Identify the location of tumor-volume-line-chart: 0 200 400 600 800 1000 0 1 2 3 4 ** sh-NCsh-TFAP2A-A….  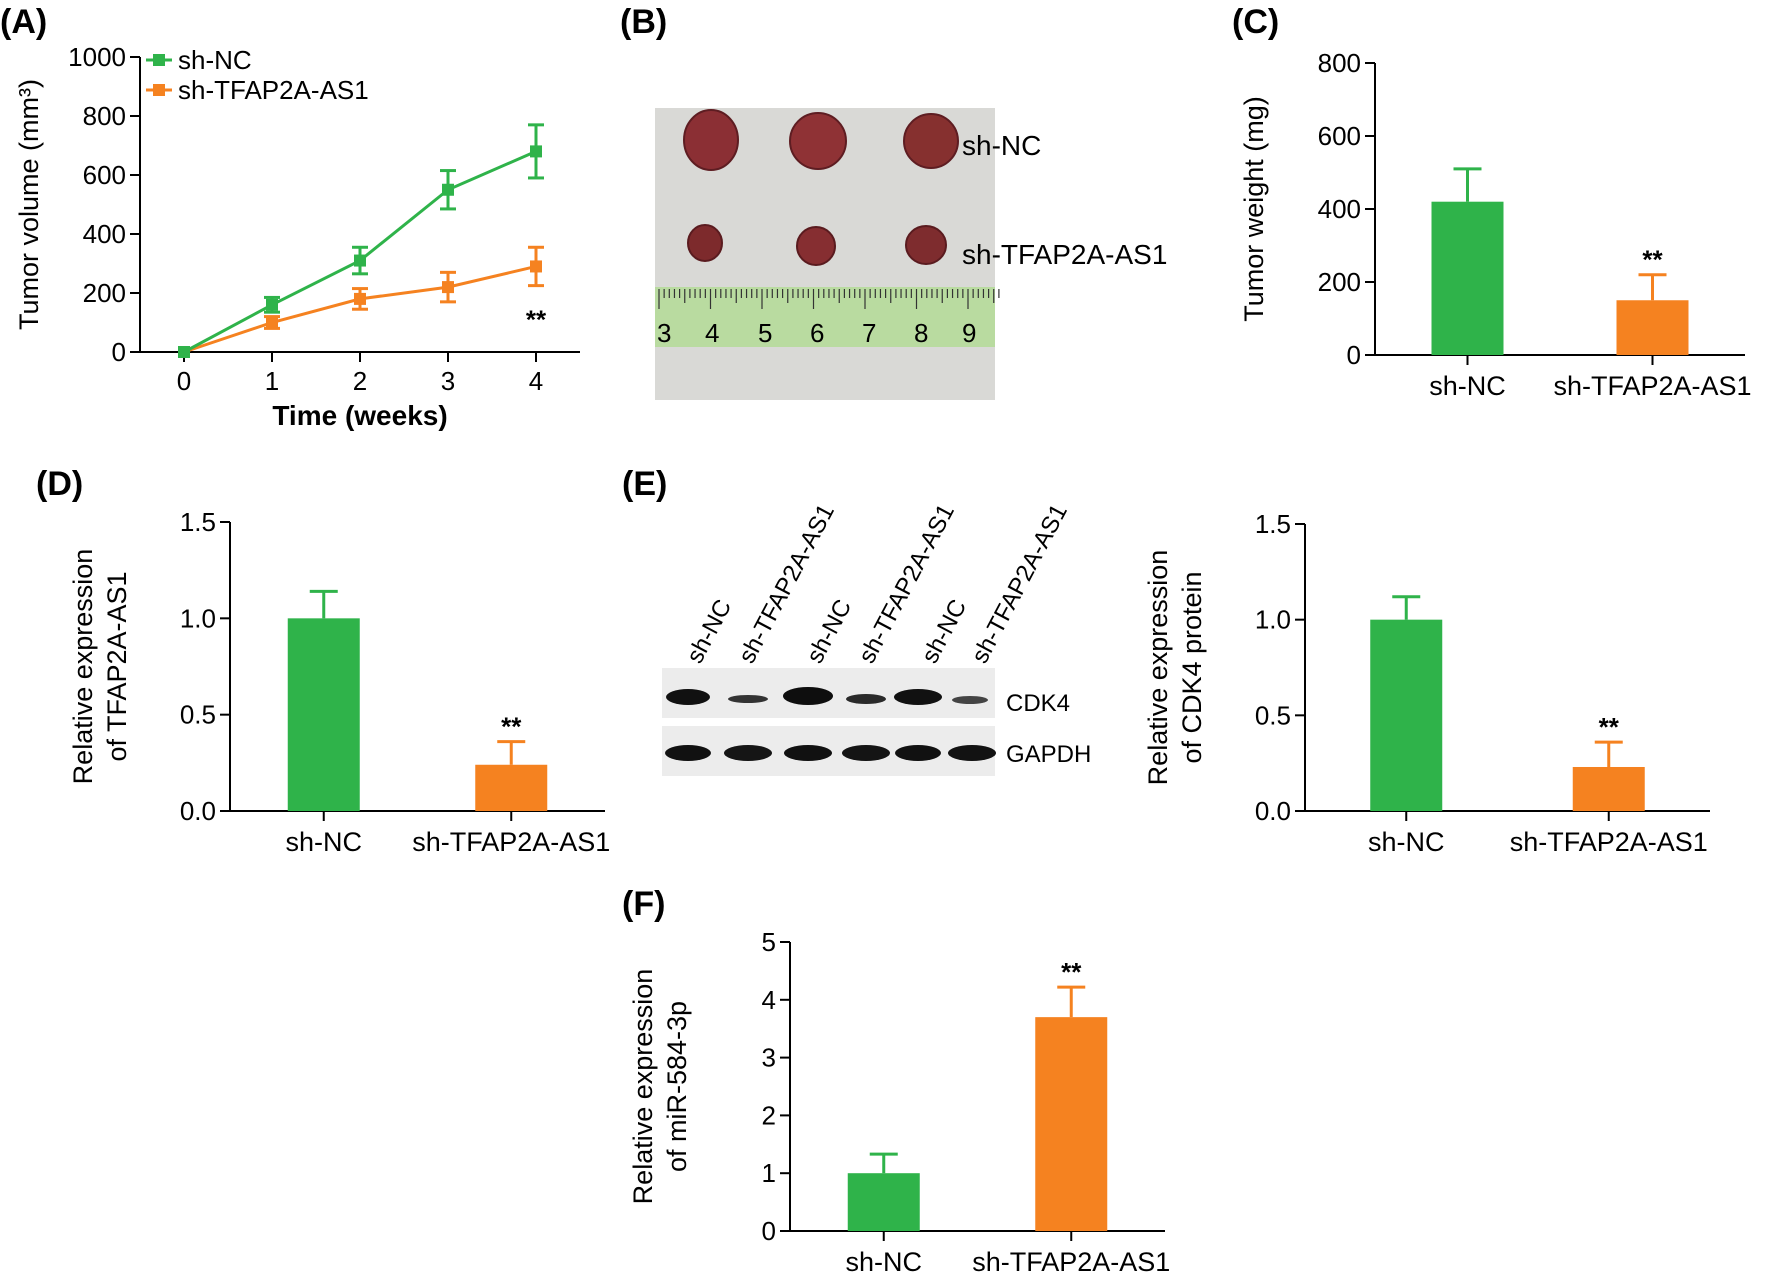
(297, 236).